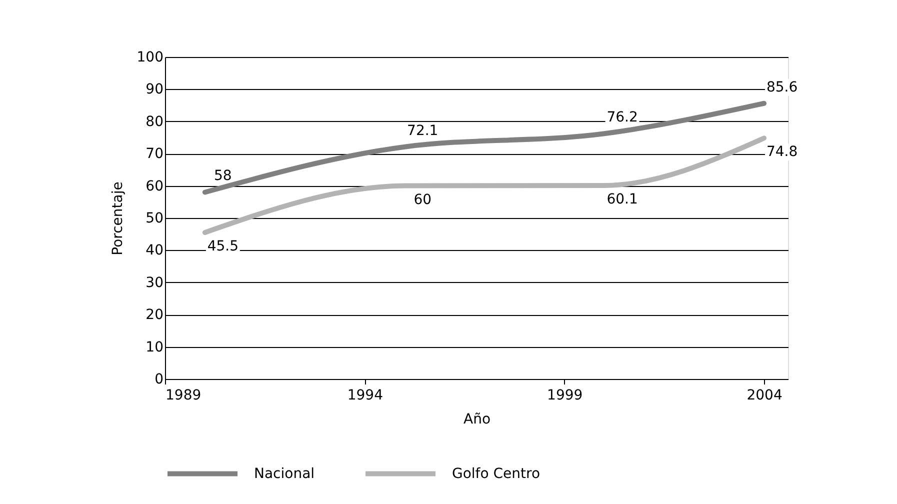 This screenshot has height=504, width=897. I want to click on data-label: 85.6, so click(782, 87).